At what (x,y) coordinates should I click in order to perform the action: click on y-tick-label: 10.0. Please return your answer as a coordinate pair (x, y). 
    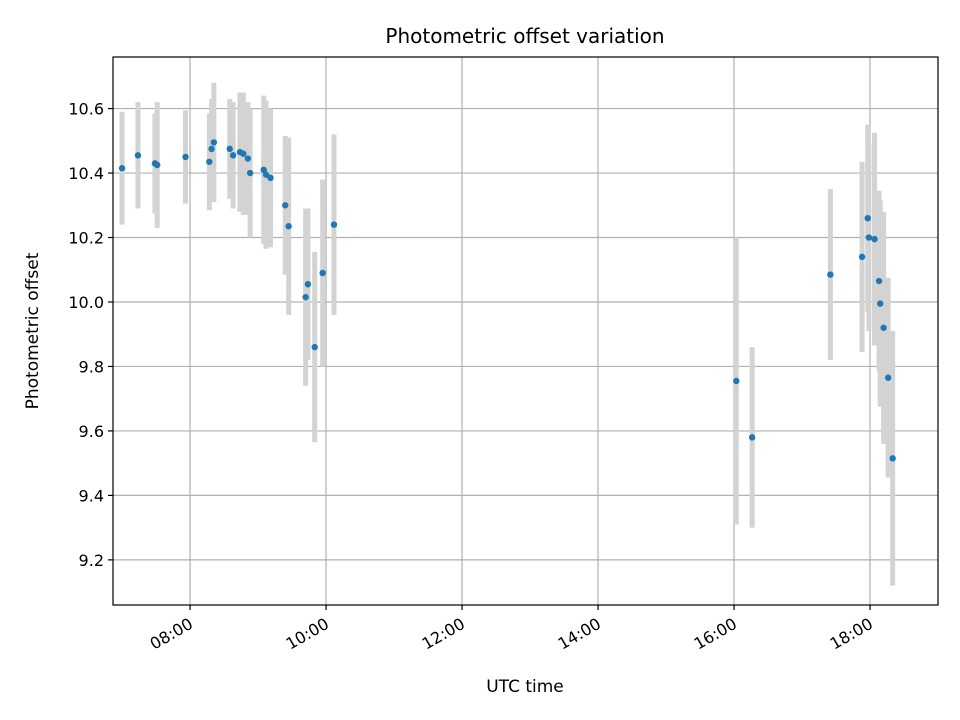
    Looking at the image, I should click on (86, 302).